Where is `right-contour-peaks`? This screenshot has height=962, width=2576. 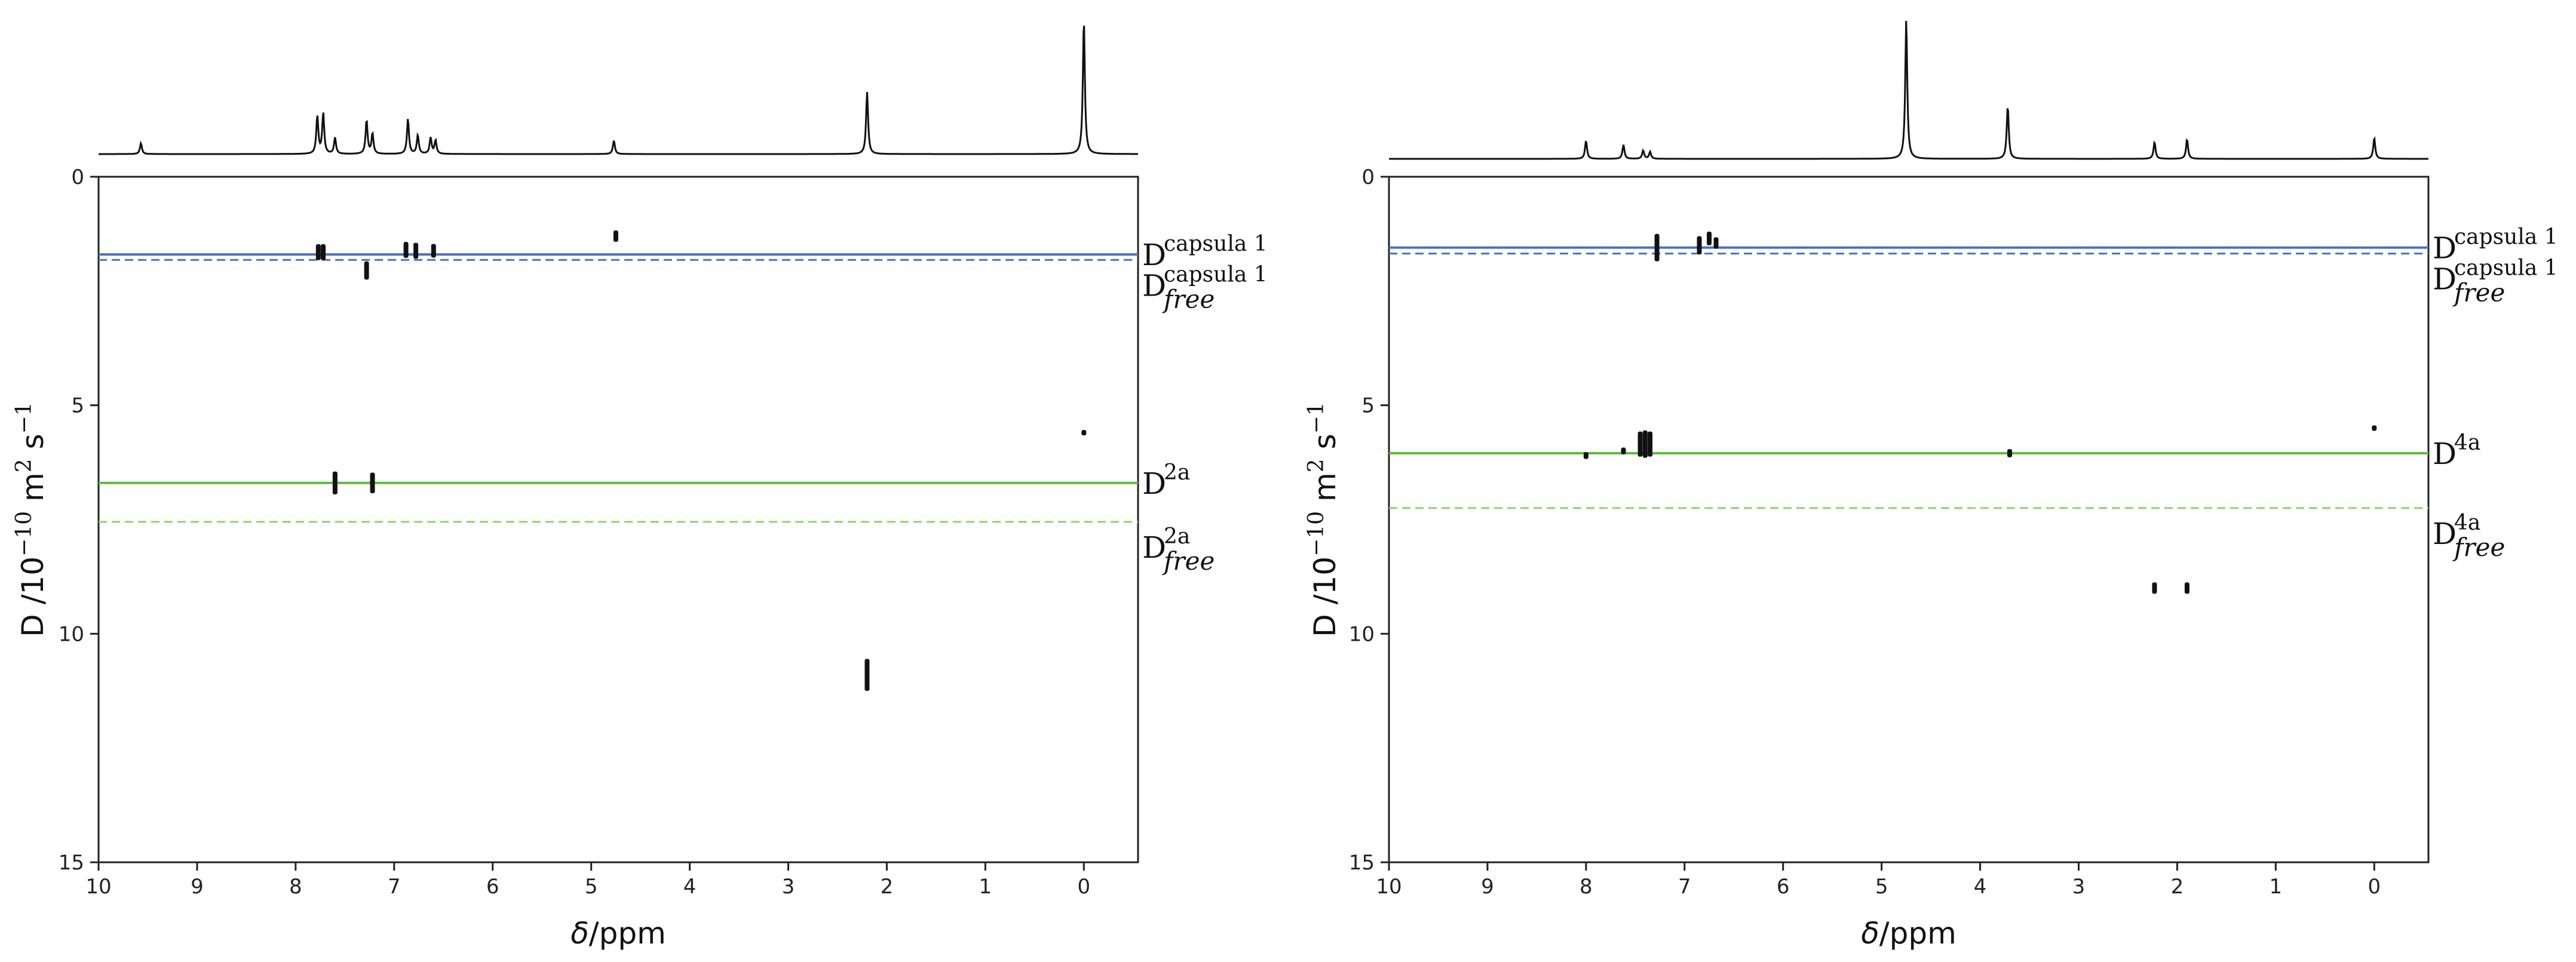
right-contour-peaks is located at coordinates (1980, 413).